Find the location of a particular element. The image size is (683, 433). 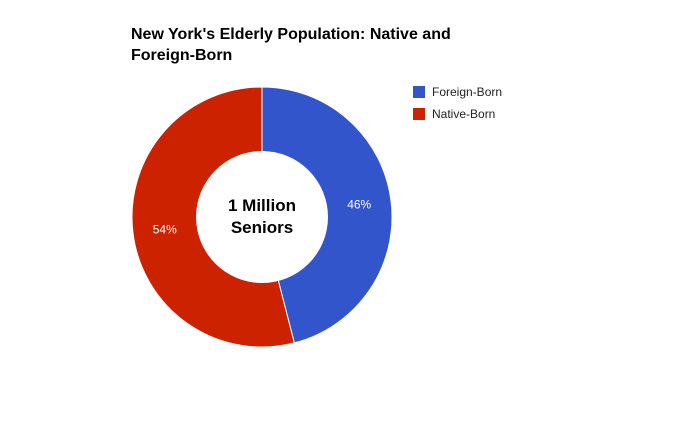

center-label-line-1: 1 Million is located at coordinates (262, 205).